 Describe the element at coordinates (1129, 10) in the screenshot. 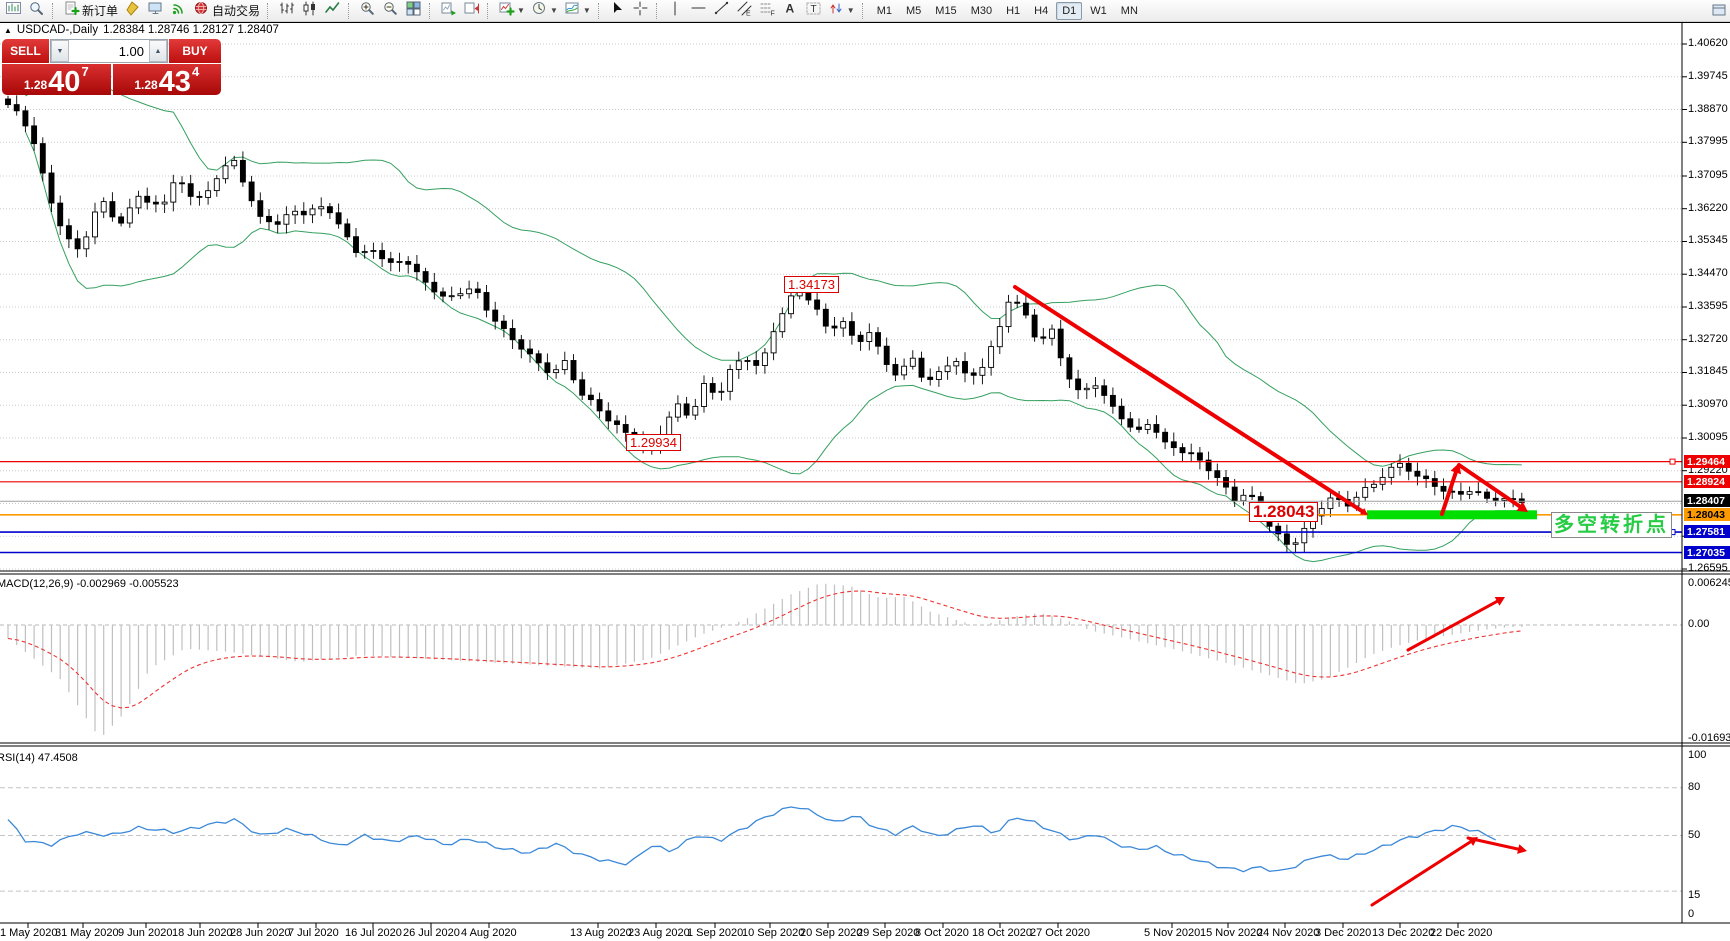

I see `timeframe-mn-button: MN` at that location.